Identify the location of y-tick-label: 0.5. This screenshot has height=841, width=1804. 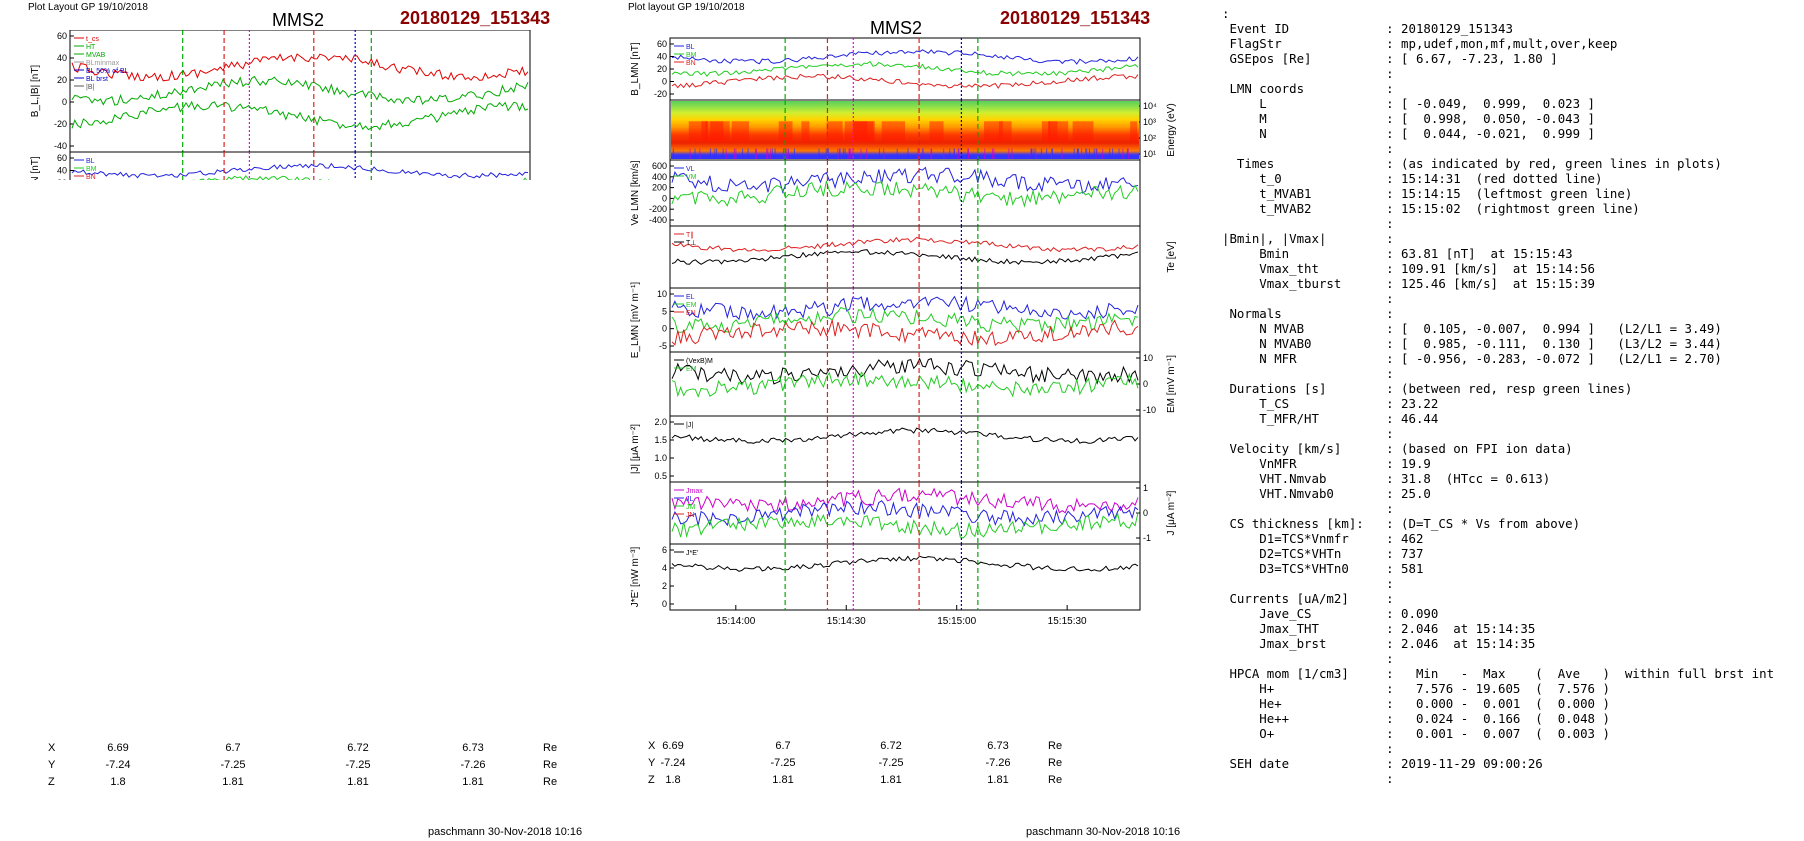
(660, 476).